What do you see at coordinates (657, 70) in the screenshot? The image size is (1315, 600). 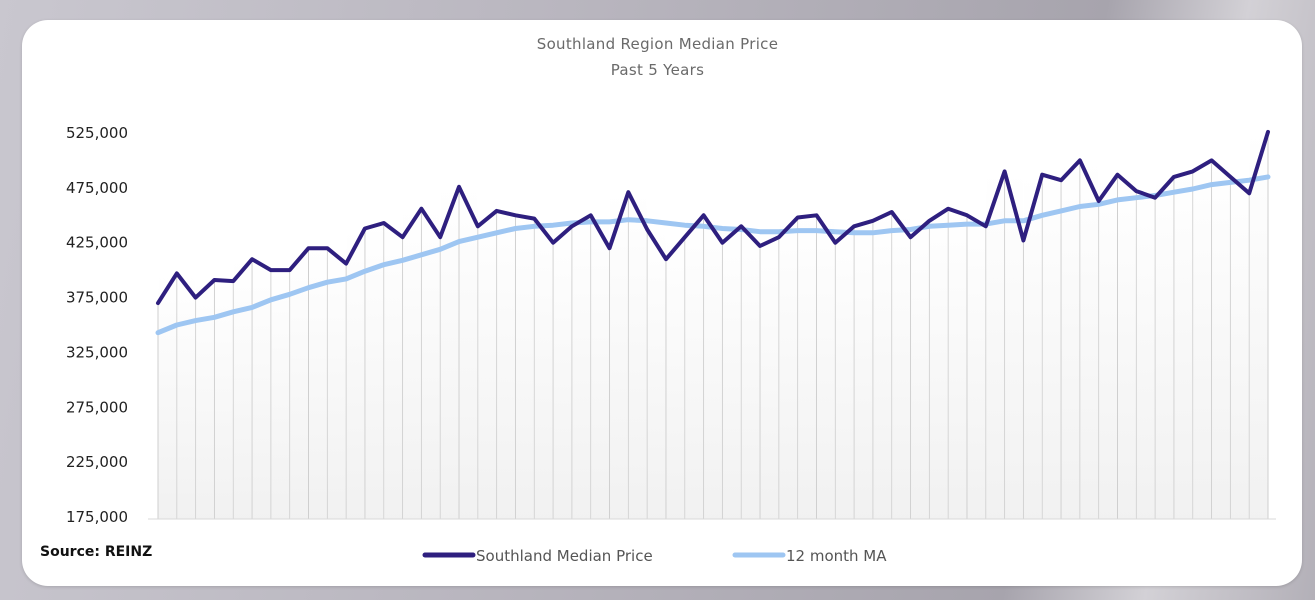 I see `chart-subtitle: Past 5 Years` at bounding box center [657, 70].